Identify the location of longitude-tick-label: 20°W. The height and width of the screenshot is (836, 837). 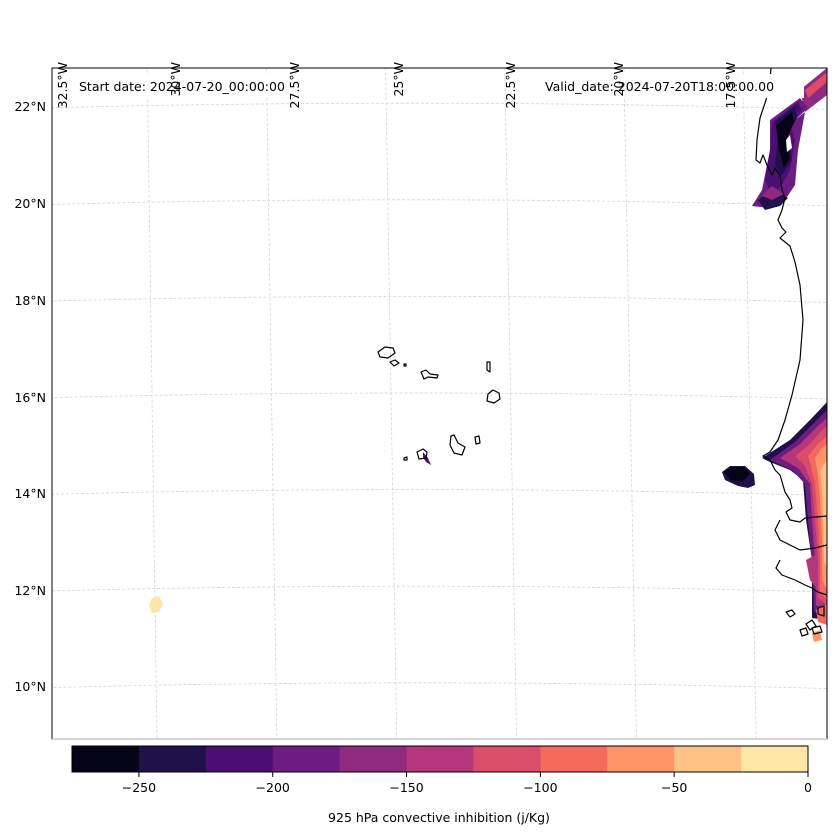
(618, 79).